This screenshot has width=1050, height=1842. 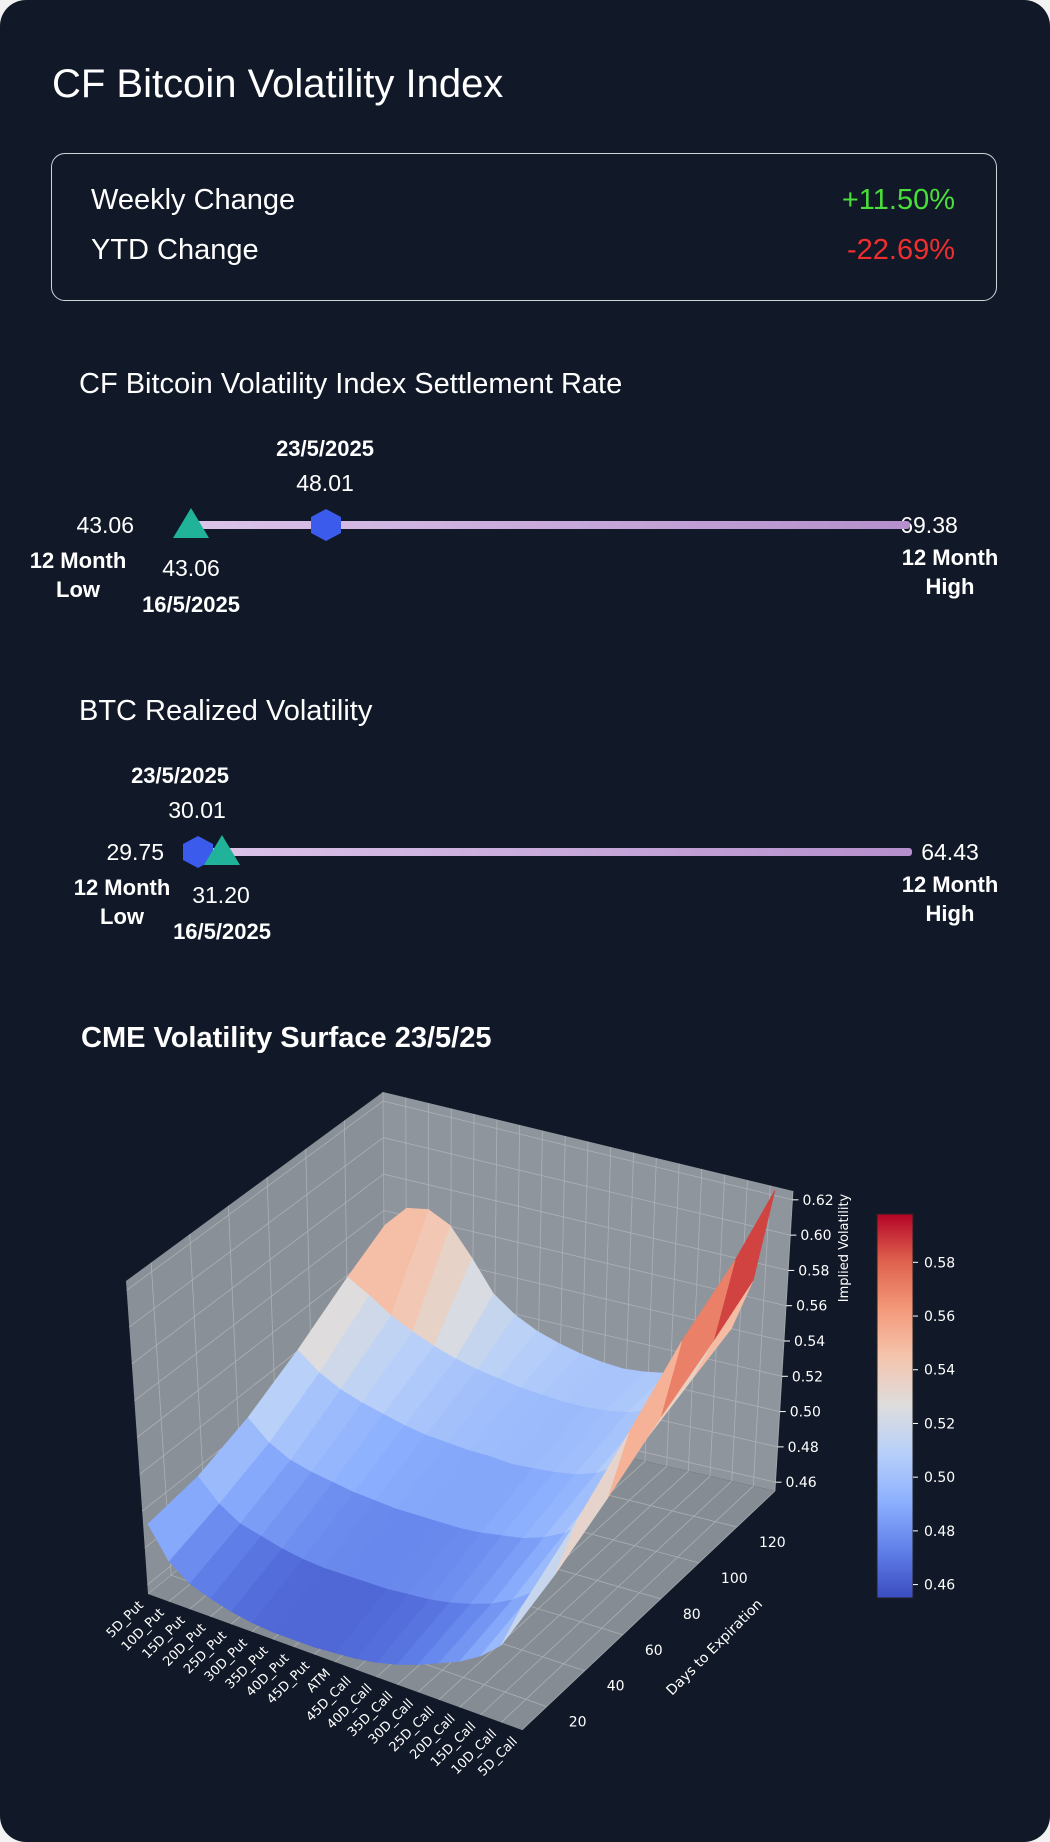 What do you see at coordinates (221, 895) in the screenshot?
I see `realized-previous-value: 31.20` at bounding box center [221, 895].